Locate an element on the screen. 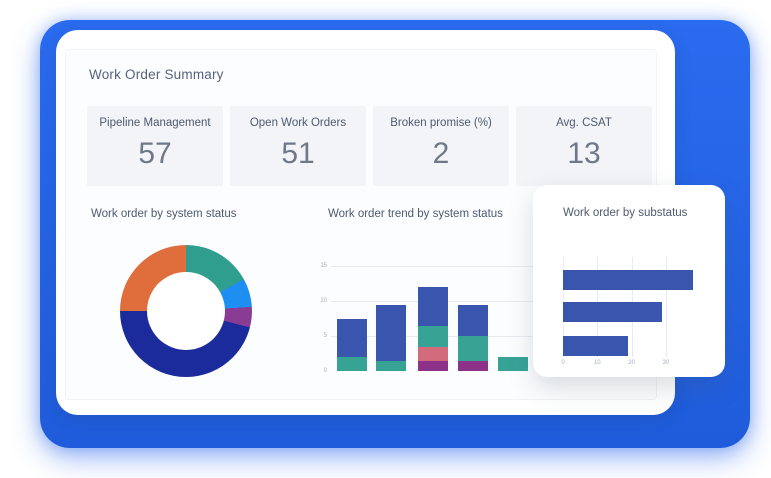 This screenshot has width=771, height=478. x-axis-tick-label: 0 is located at coordinates (563, 363).